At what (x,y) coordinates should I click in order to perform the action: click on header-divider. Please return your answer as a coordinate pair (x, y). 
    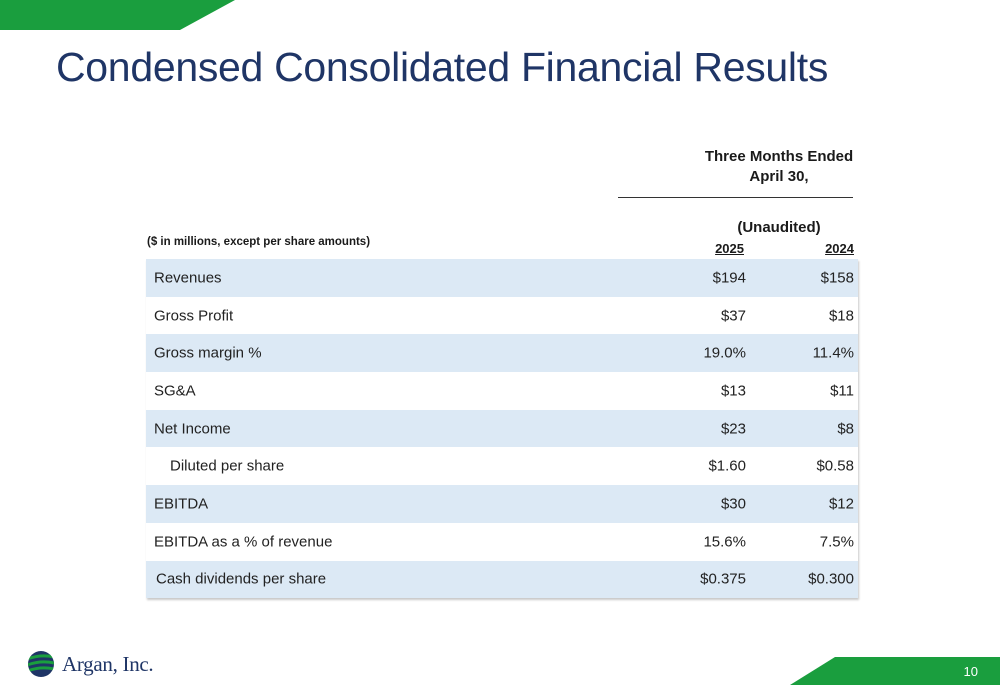
    Looking at the image, I should click on (735, 197).